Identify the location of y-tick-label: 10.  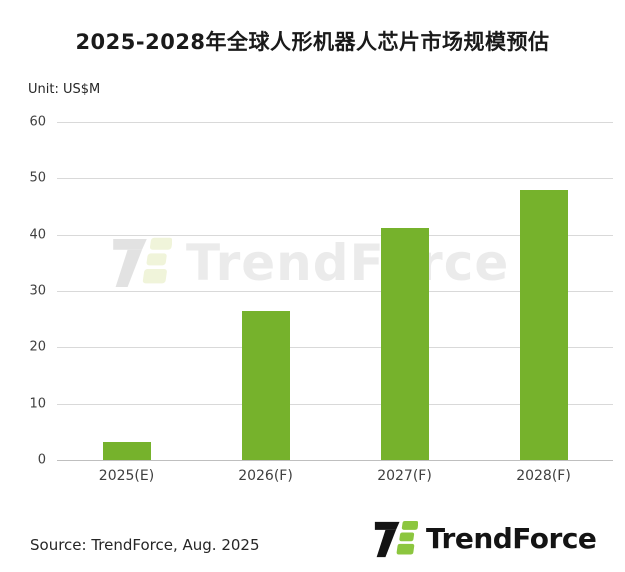
(37, 404).